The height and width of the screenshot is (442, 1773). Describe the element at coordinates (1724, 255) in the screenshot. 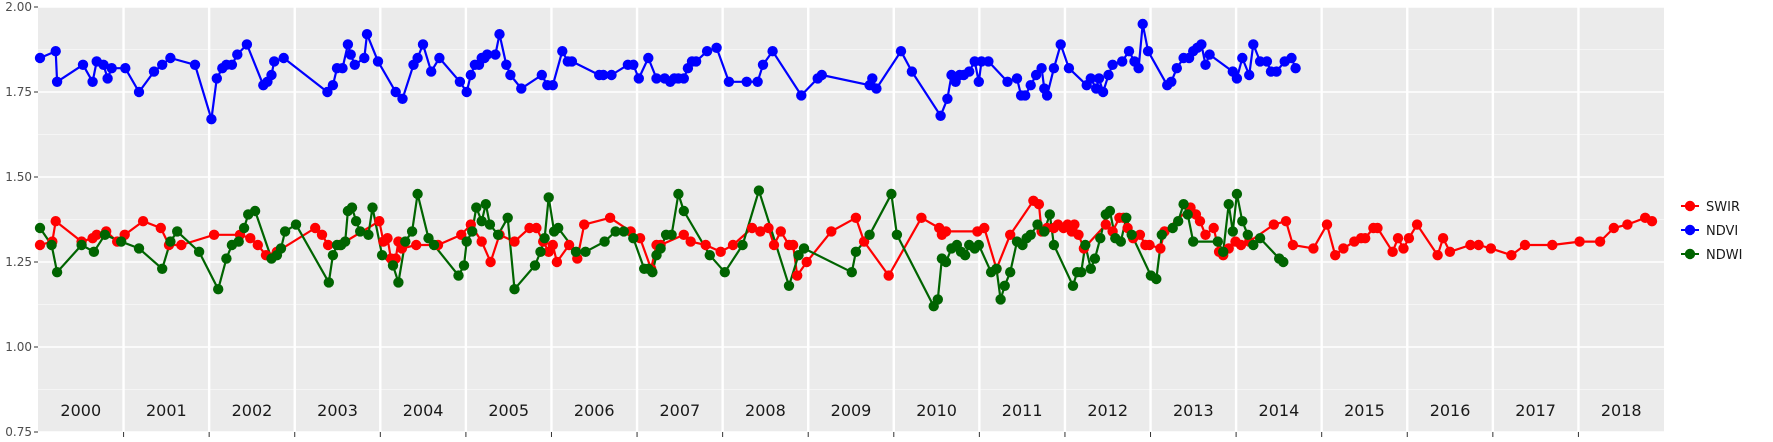

I see `legend-label-ndwi: NDWI` at that location.